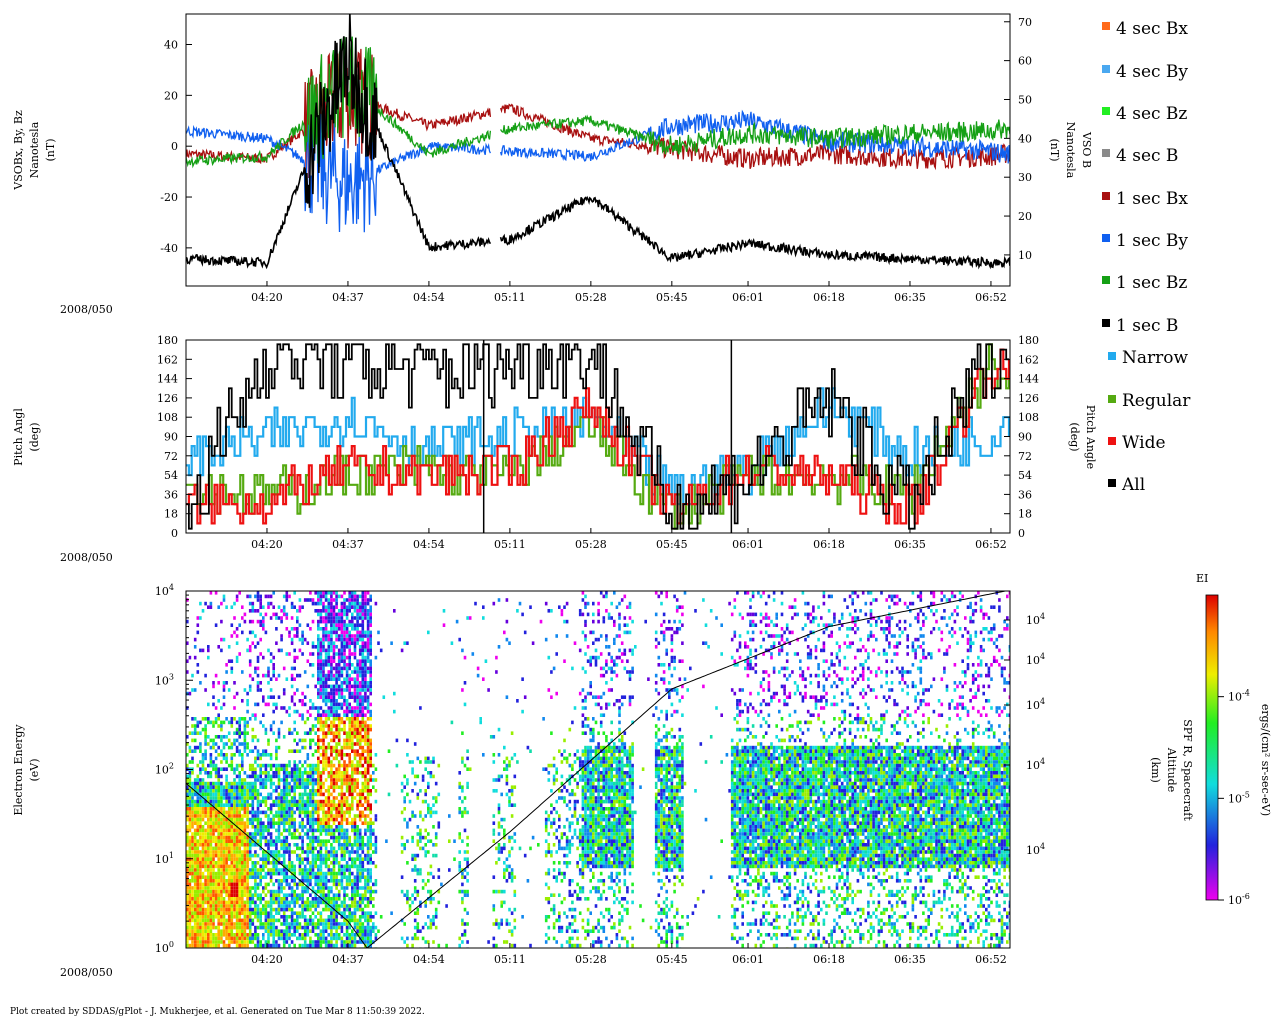 This screenshot has width=1280, height=1024. I want to click on pitch-ylabel-1: Pitch Angl, so click(18, 437).